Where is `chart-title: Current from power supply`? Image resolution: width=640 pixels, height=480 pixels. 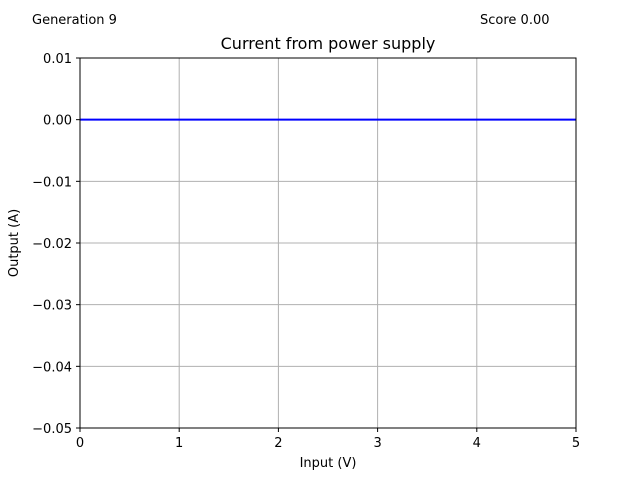
chart-title: Current from power supply is located at coordinates (328, 43).